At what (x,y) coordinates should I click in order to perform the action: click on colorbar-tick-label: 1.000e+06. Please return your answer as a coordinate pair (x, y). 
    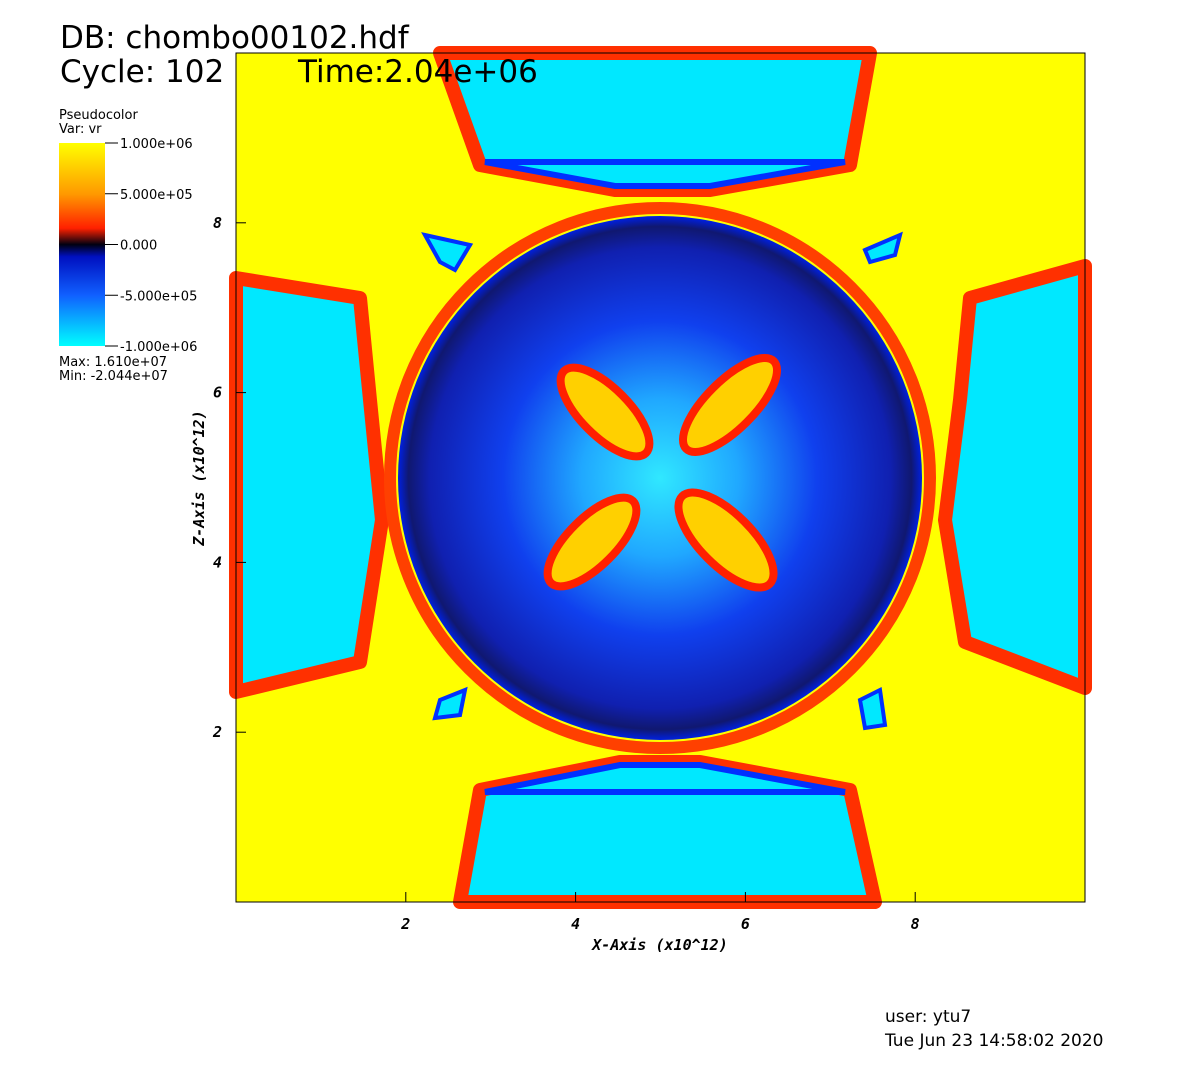
    Looking at the image, I should click on (156, 144).